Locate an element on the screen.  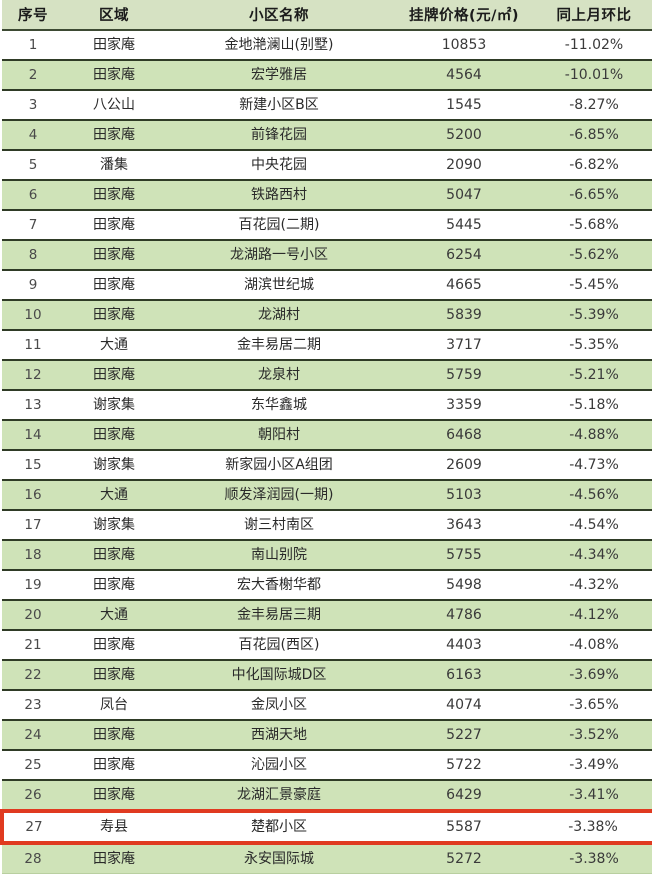
table-row: 3 八公山 新建小区B区 1545 -8.27% is located at coordinates (327, 105).